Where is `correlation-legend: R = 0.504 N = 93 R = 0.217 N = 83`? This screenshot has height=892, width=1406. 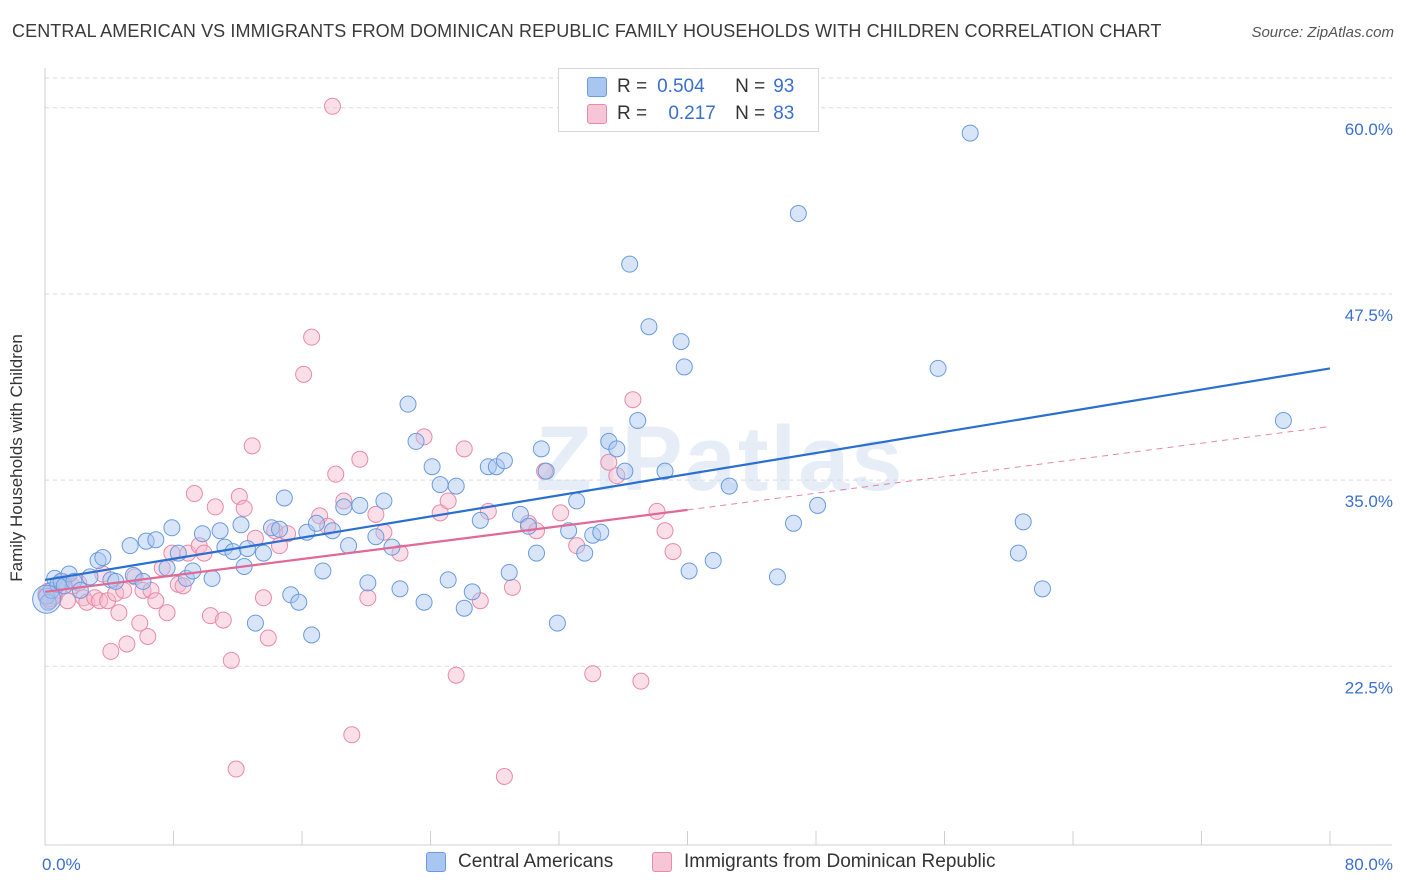
correlation-legend: R = 0.504 N = 93 R = 0.217 N = 83 is located at coordinates (688, 100).